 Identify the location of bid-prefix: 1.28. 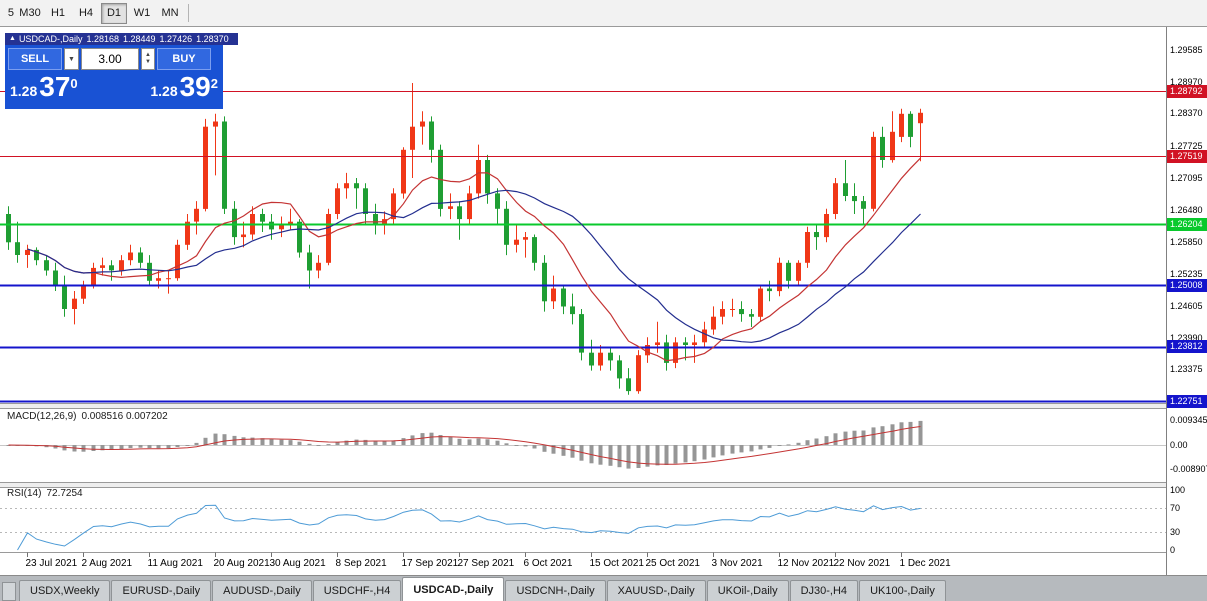
(24, 91).